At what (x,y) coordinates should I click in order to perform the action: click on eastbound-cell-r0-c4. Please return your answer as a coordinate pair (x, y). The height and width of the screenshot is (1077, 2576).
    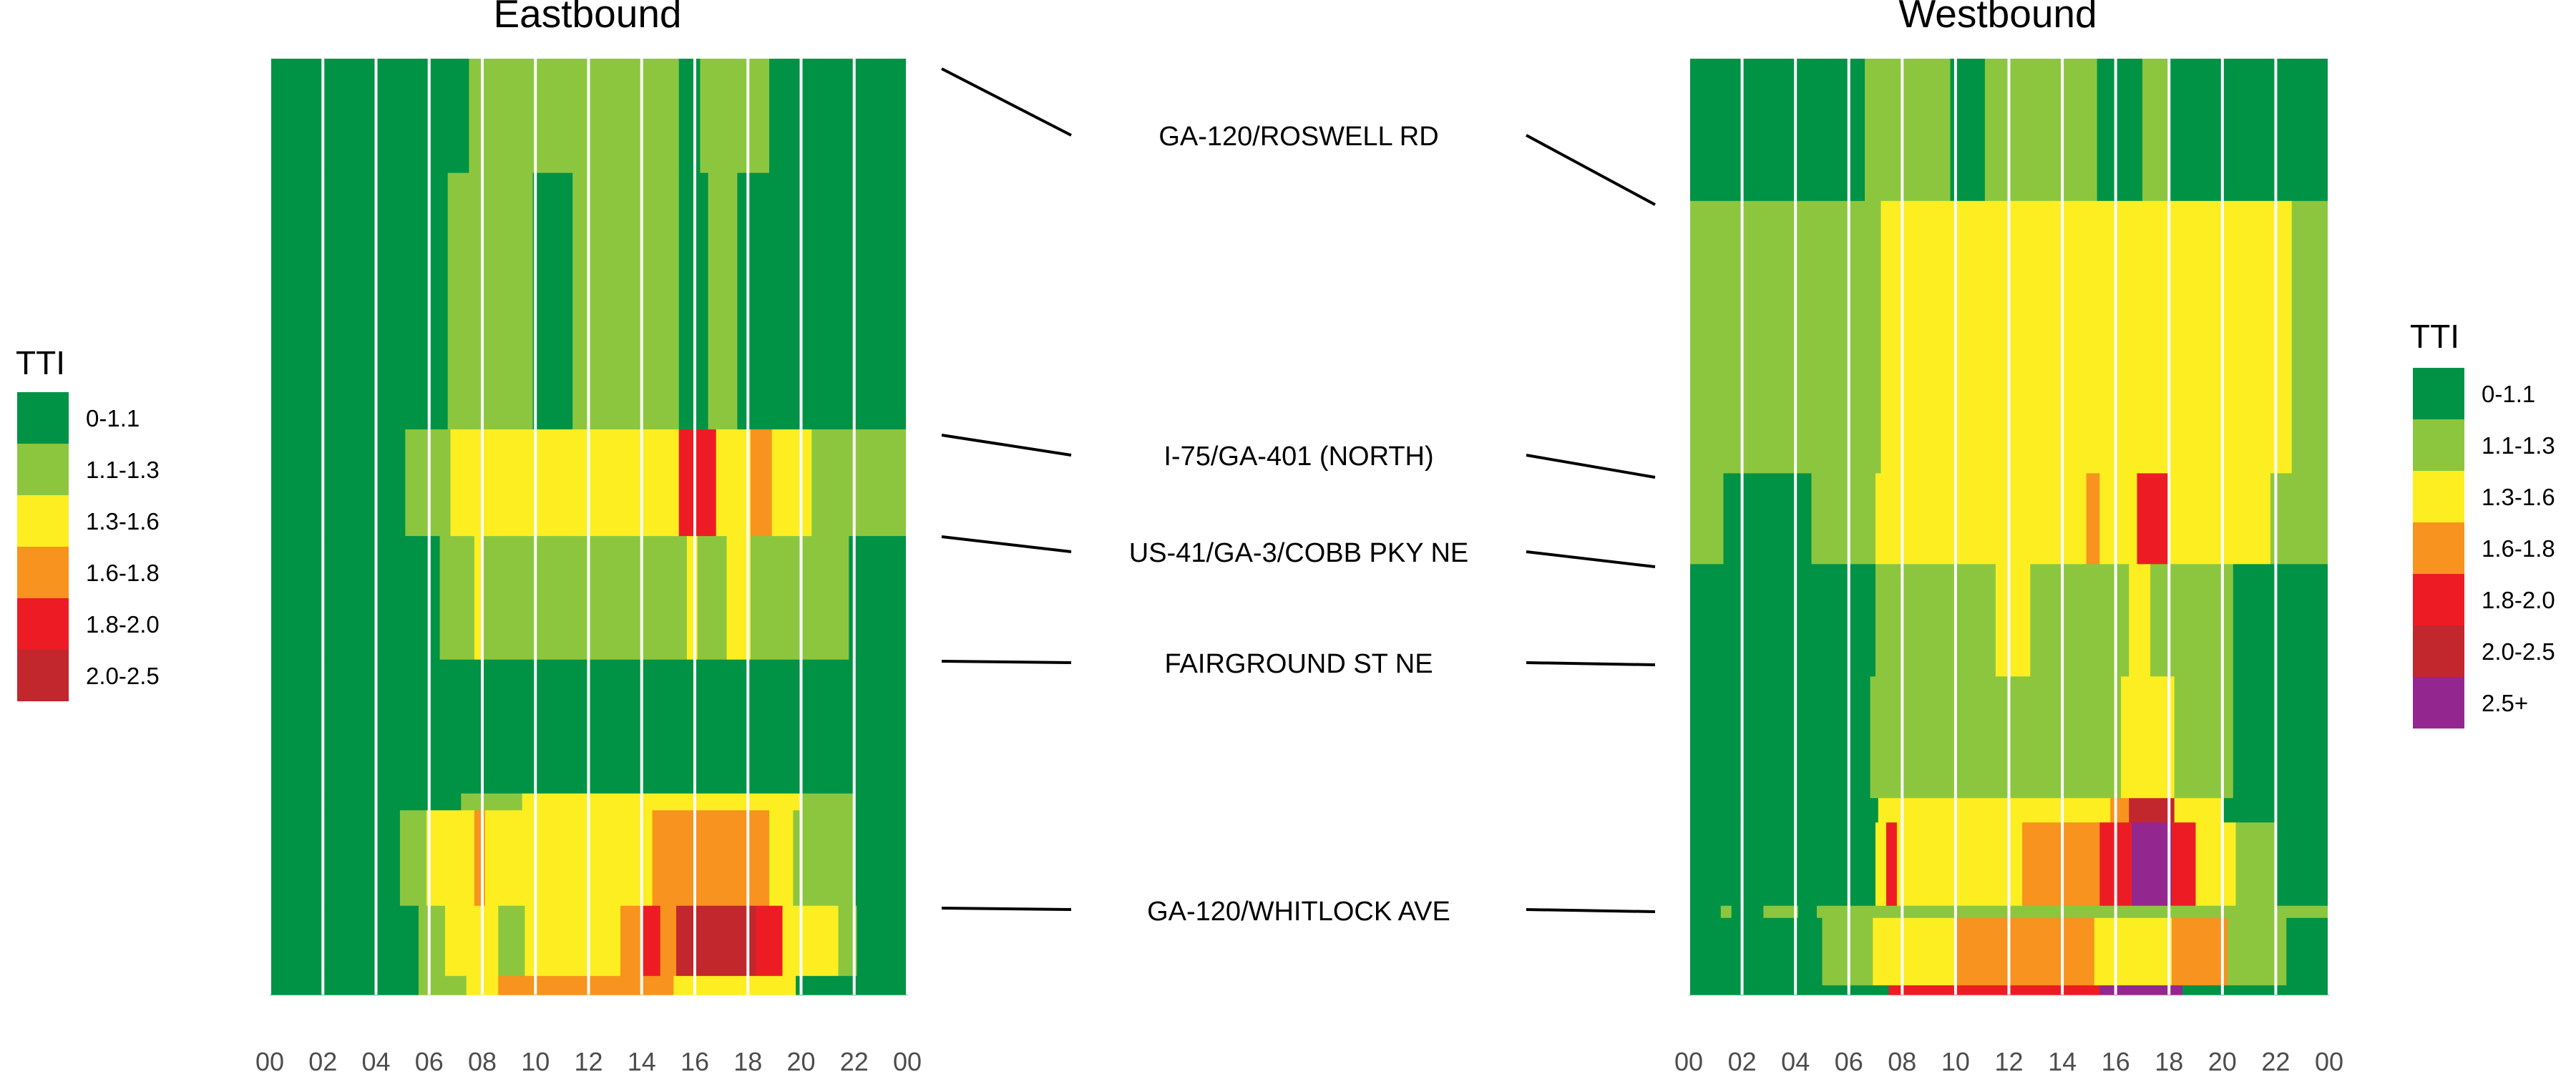
    Looking at the image, I should click on (838, 117).